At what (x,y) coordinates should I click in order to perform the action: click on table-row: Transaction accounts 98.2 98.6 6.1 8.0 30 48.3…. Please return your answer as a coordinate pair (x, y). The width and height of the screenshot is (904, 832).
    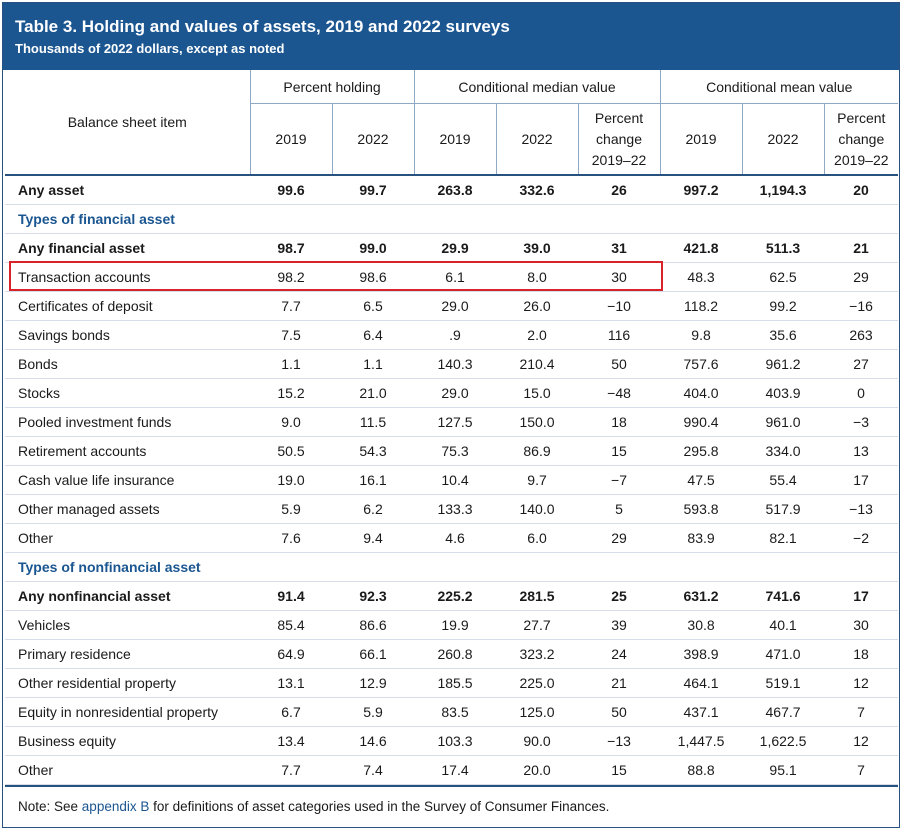
    Looking at the image, I should click on (452, 277).